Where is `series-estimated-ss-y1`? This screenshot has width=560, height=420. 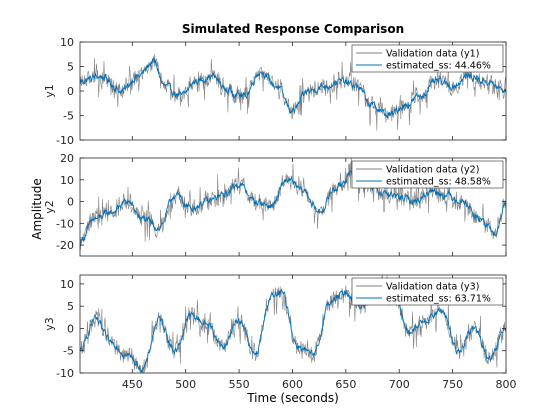 series-estimated-ss-y1 is located at coordinates (293, 88).